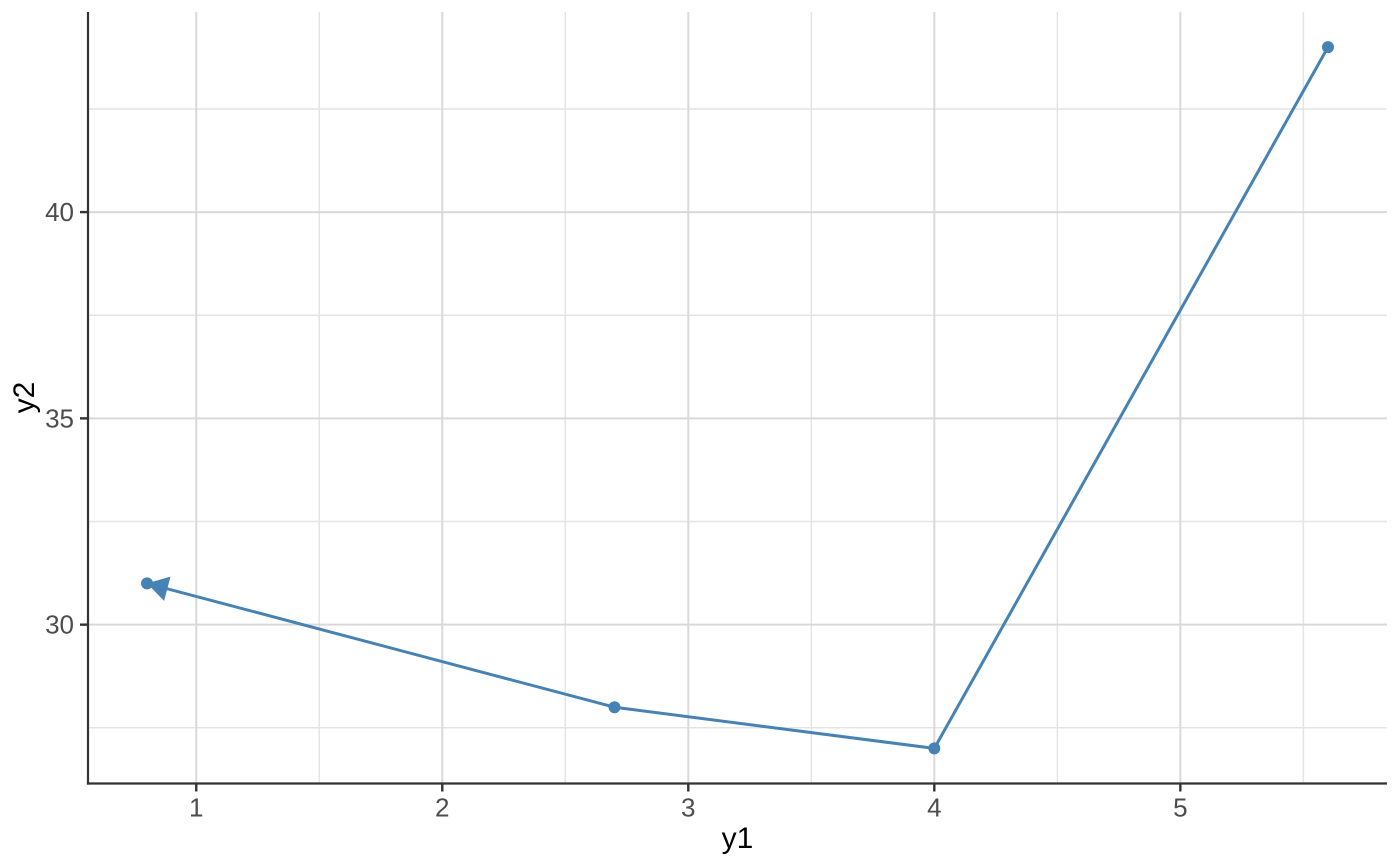 The width and height of the screenshot is (1400, 866). What do you see at coordinates (1180, 808) in the screenshot?
I see `x-tick-label: 5` at bounding box center [1180, 808].